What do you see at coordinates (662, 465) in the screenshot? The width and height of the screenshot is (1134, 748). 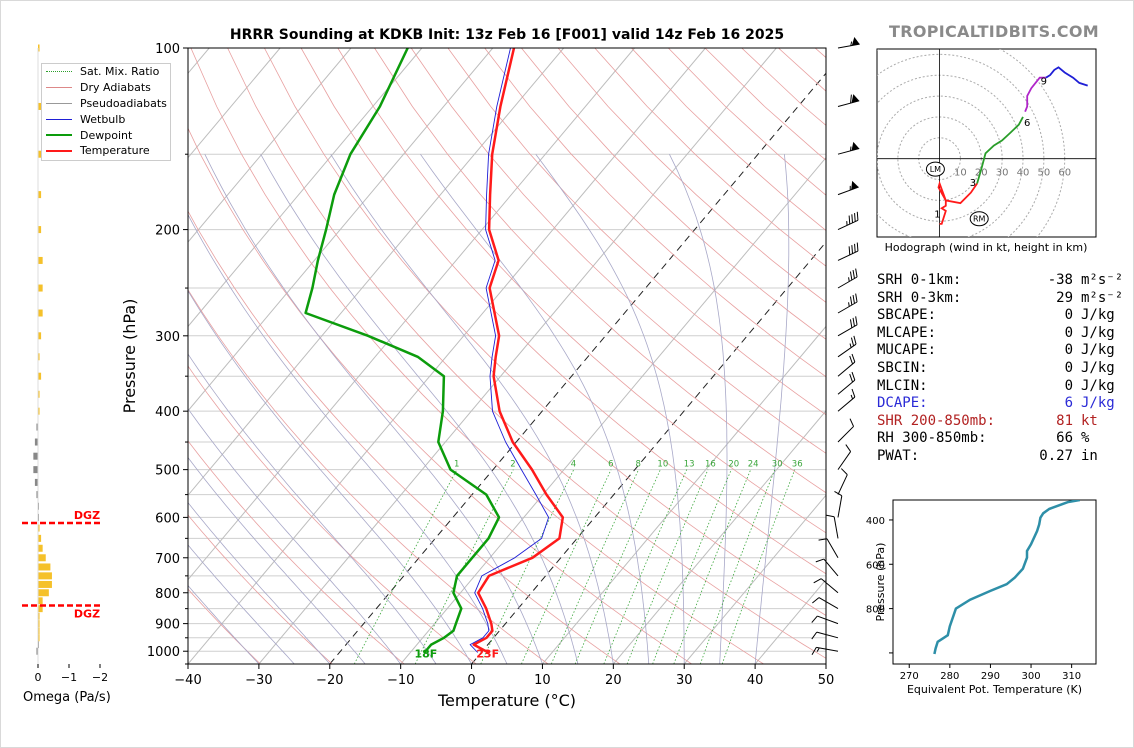 I see `mixing-ratio-label: 10` at bounding box center [662, 465].